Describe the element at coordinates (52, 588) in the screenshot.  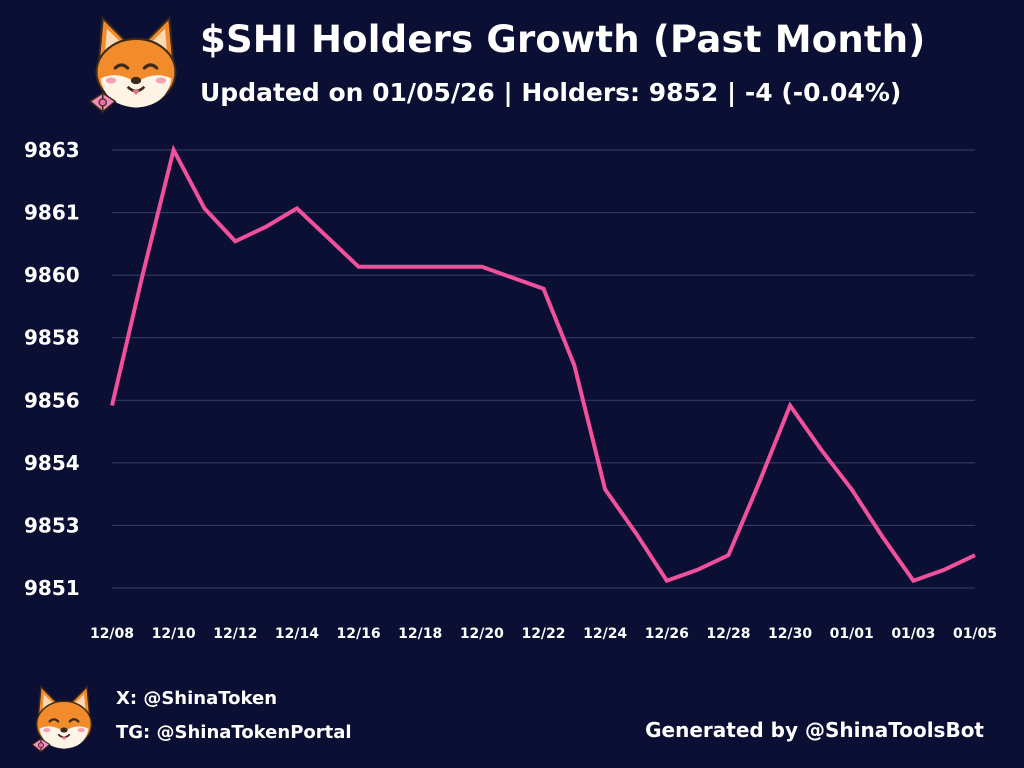
I see `y-tick-label: 9851` at that location.